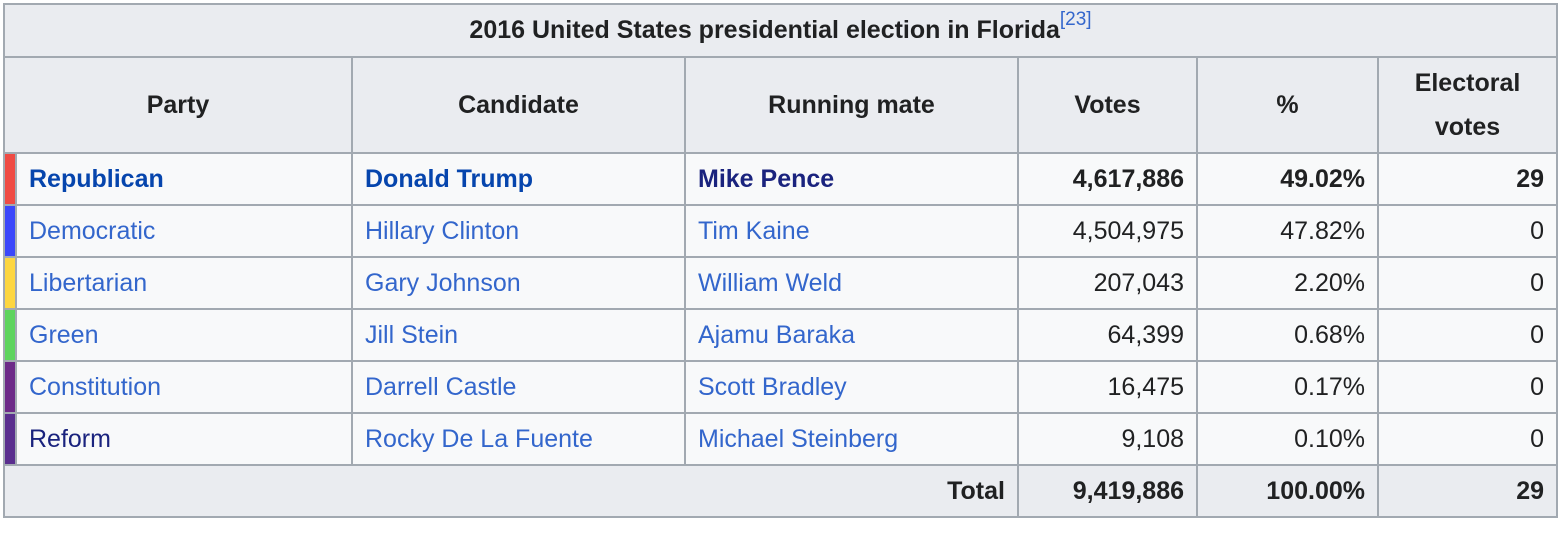 This screenshot has width=1566, height=546. What do you see at coordinates (1287, 335) in the screenshot?
I see `percent-cell: 0.68%` at bounding box center [1287, 335].